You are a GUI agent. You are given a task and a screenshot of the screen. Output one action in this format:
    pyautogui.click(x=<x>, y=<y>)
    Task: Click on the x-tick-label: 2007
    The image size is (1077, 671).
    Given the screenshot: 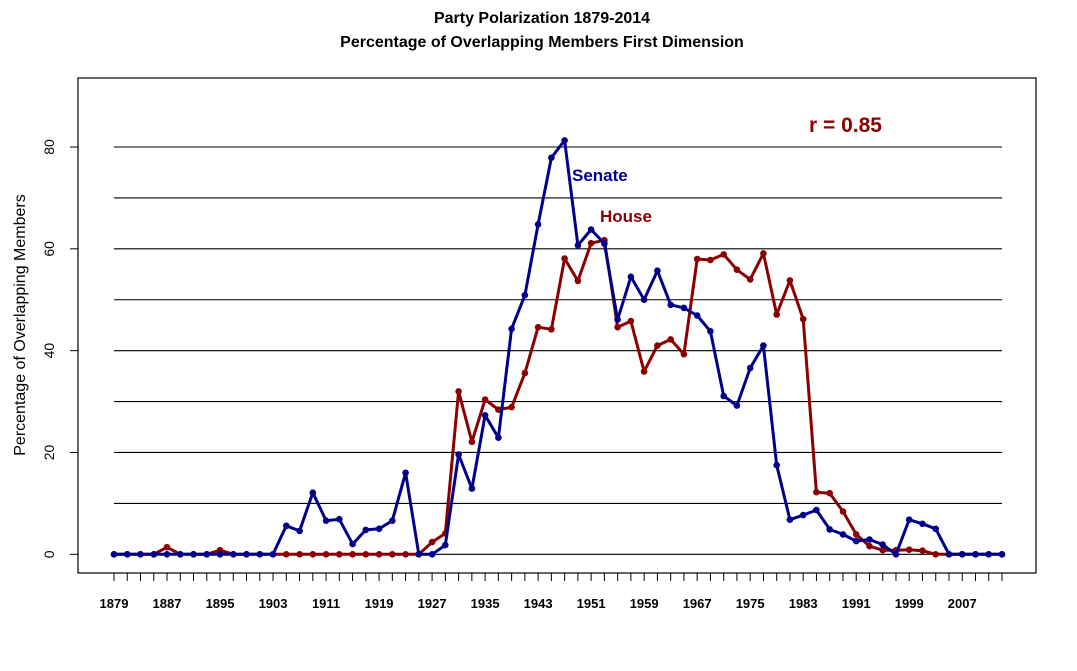 What is the action you would take?
    pyautogui.click(x=962, y=603)
    